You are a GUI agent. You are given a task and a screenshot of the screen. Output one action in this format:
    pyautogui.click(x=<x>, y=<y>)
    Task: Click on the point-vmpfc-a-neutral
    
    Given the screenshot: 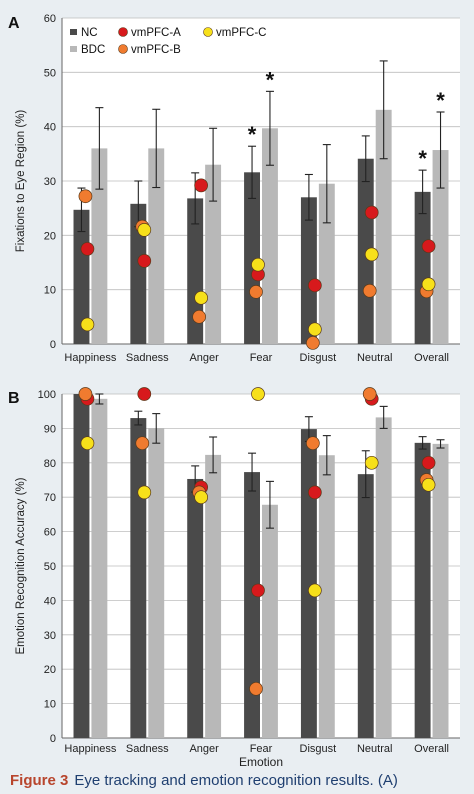 What is the action you would take?
    pyautogui.click(x=371, y=212)
    